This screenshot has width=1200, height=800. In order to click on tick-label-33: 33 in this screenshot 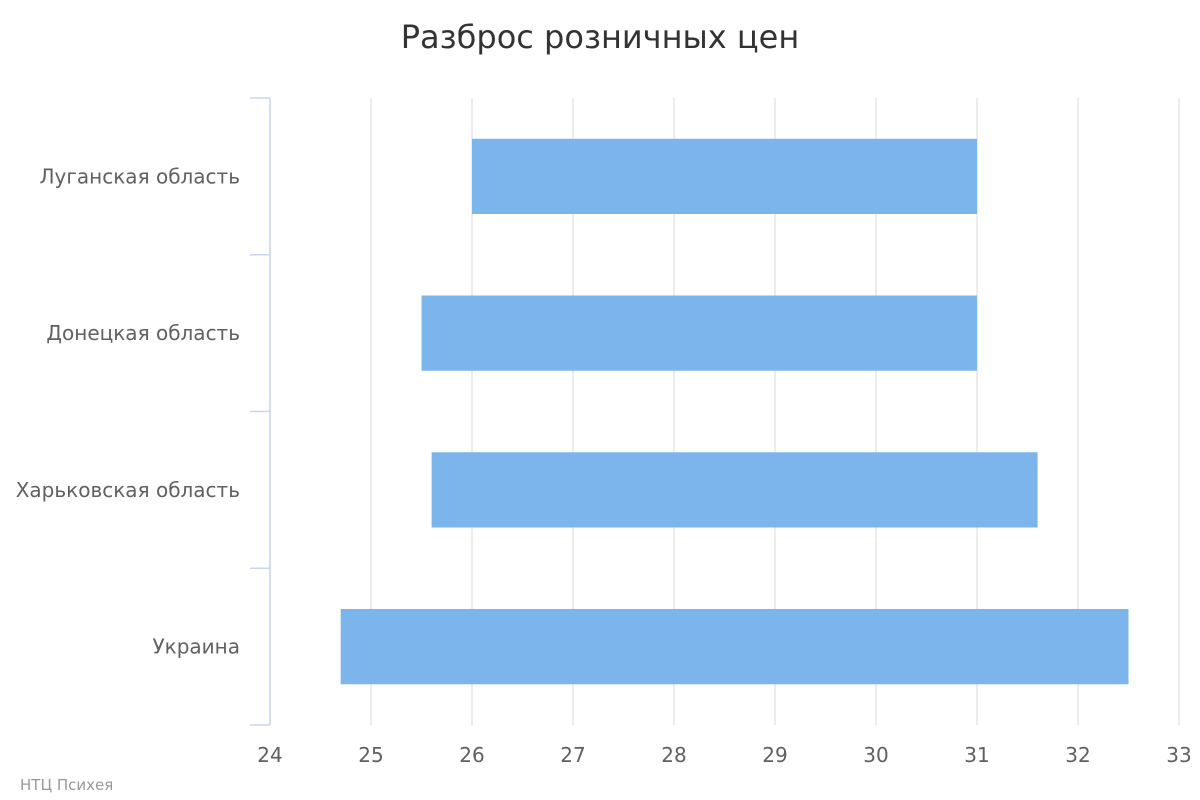, I will do `click(1178, 755)`.